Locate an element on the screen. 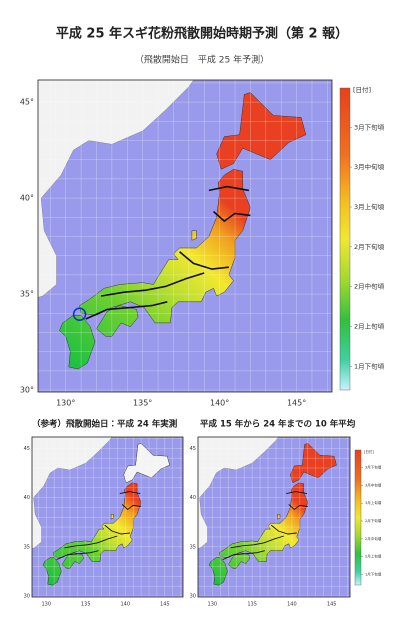  reference-title: （参考）飛散開始日：平成 24 年実測 is located at coordinates (105, 424).